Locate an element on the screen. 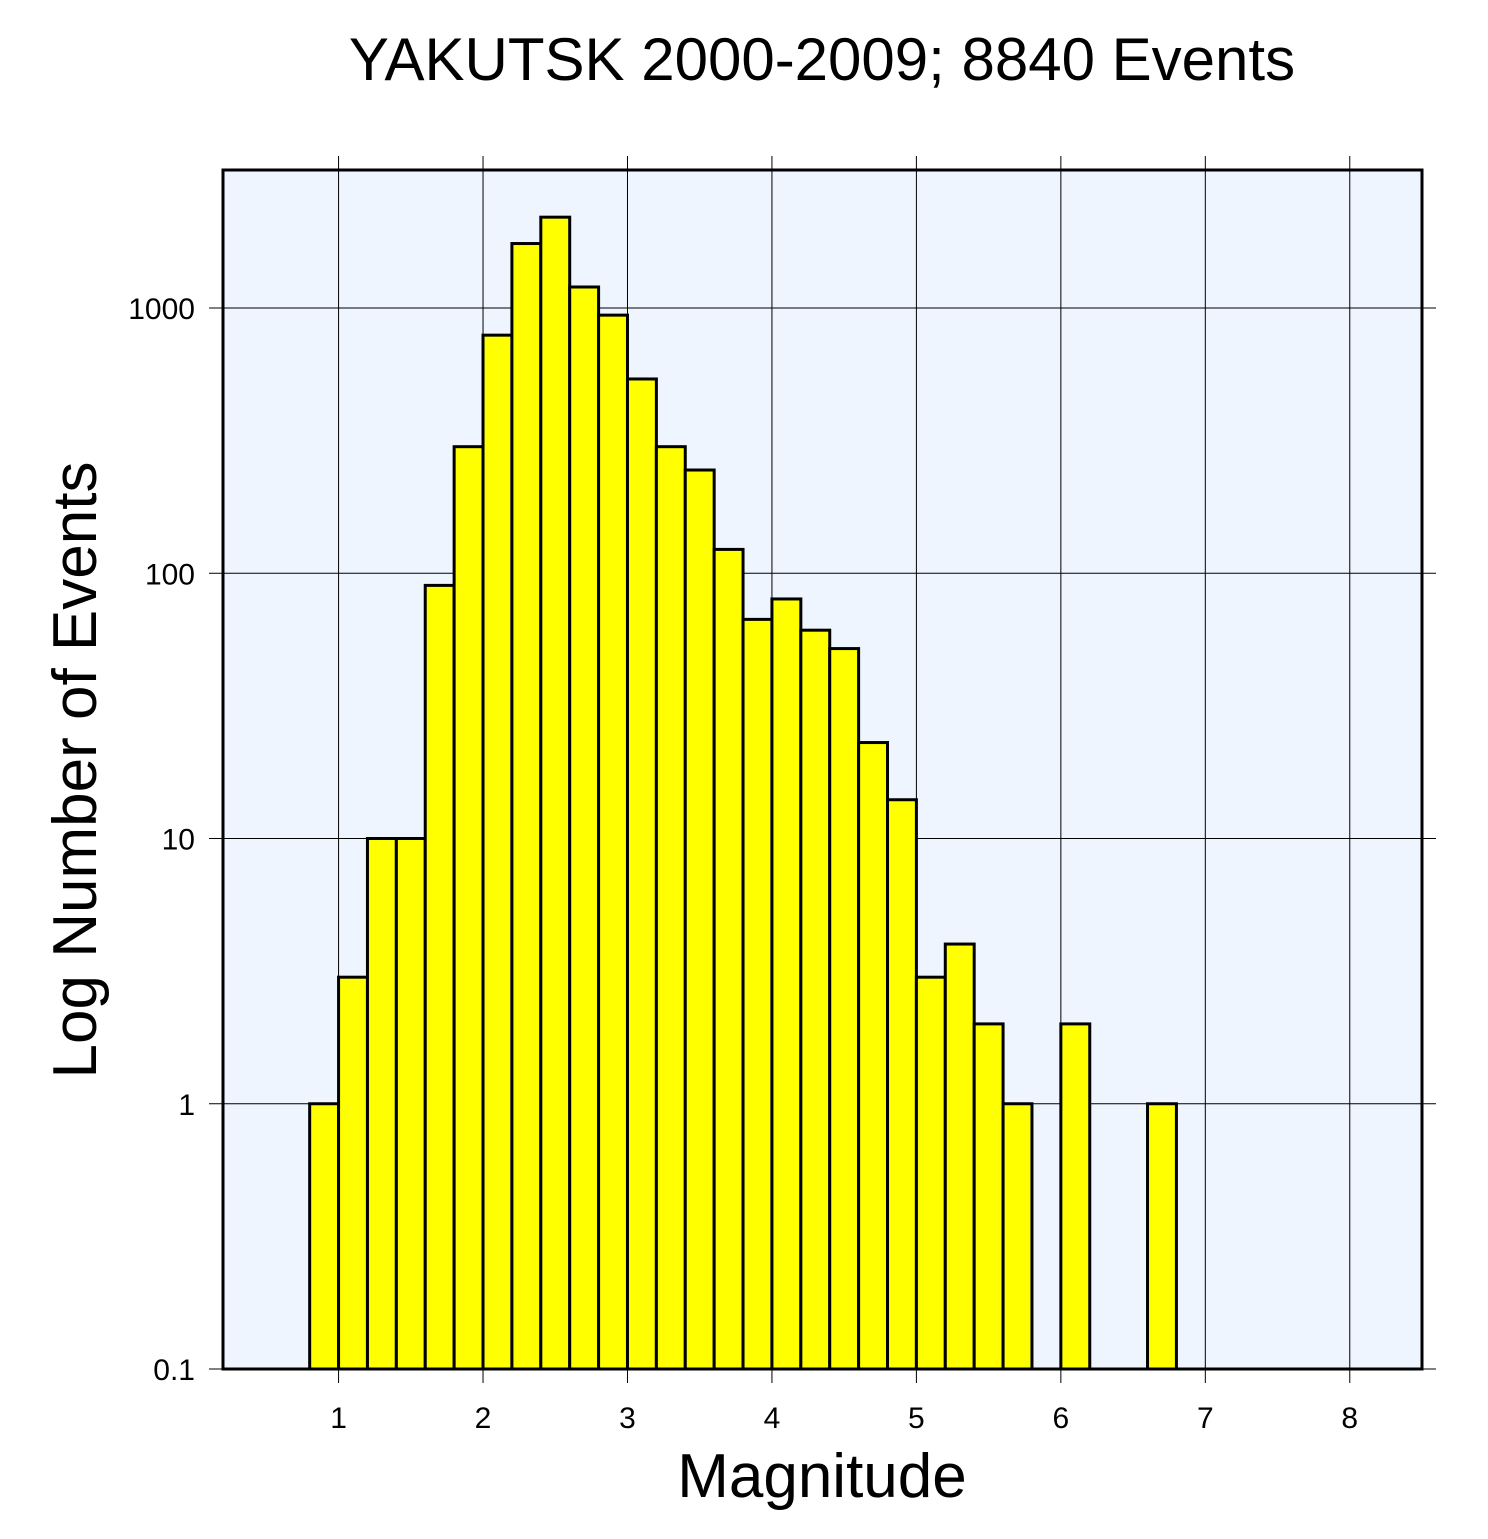 The image size is (1488, 1539). y-tick-label: 100 is located at coordinates (170, 574).